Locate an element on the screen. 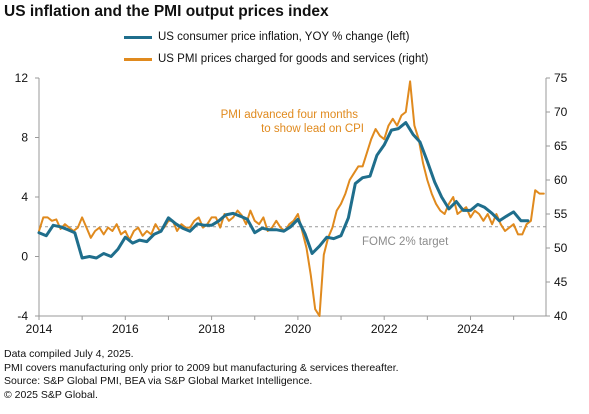 The image size is (589, 414). y-left-tick-label: 8 is located at coordinates (24, 138).